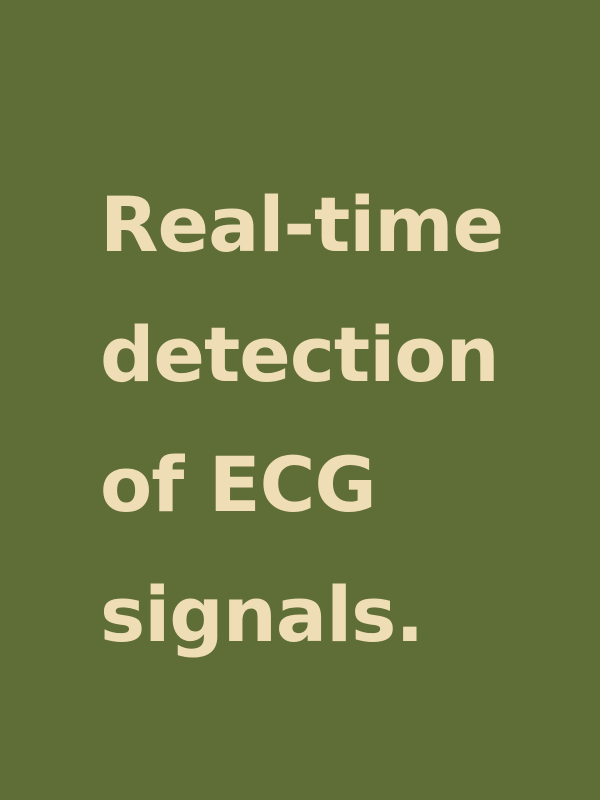 The width and height of the screenshot is (600, 800). What do you see at coordinates (238, 484) in the screenshot?
I see `headline-line-3: of ECG` at bounding box center [238, 484].